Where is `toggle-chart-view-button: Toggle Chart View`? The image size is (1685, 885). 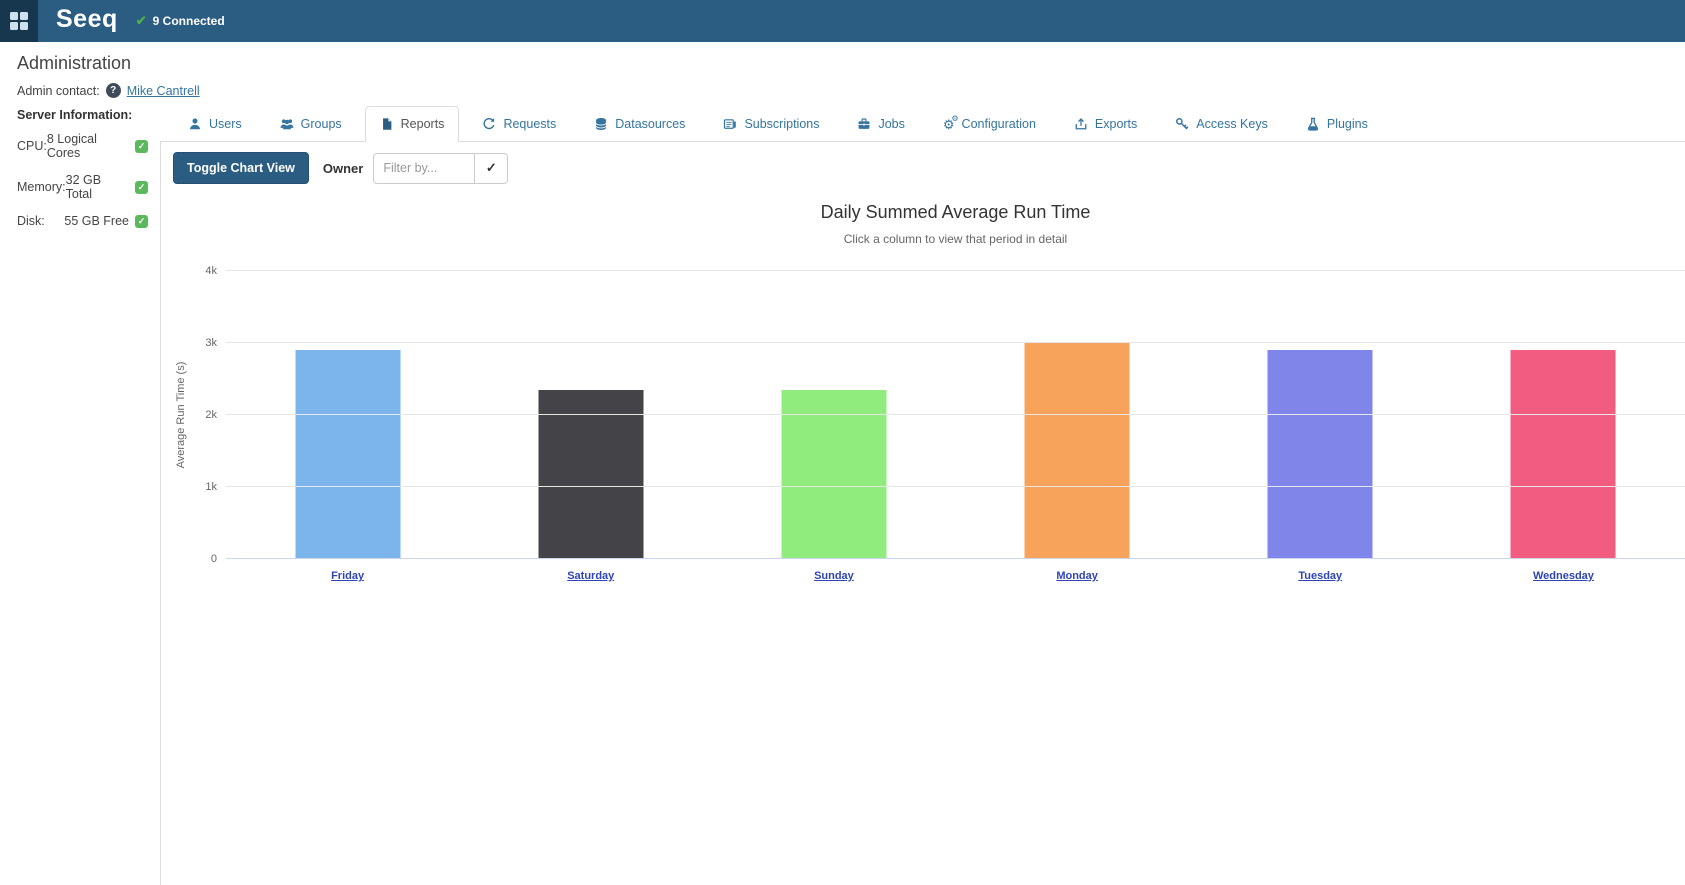
toggle-chart-view-button: Toggle Chart View is located at coordinates (241, 168).